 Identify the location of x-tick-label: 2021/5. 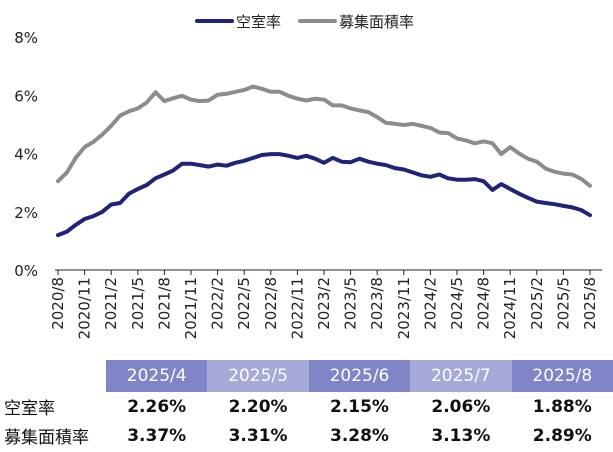
(138, 303).